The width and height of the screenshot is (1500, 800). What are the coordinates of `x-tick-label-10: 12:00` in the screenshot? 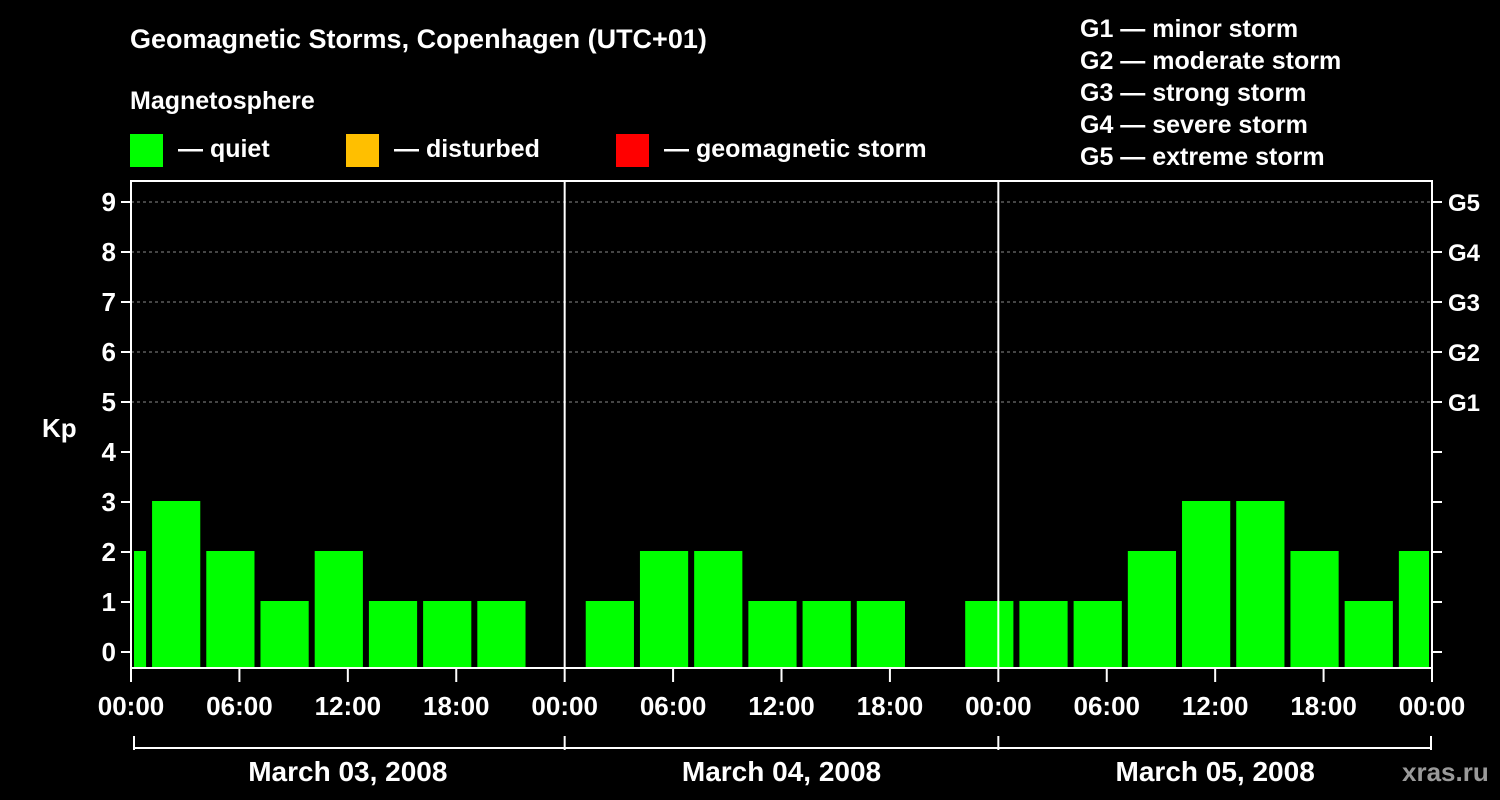 It's located at (1215, 706).